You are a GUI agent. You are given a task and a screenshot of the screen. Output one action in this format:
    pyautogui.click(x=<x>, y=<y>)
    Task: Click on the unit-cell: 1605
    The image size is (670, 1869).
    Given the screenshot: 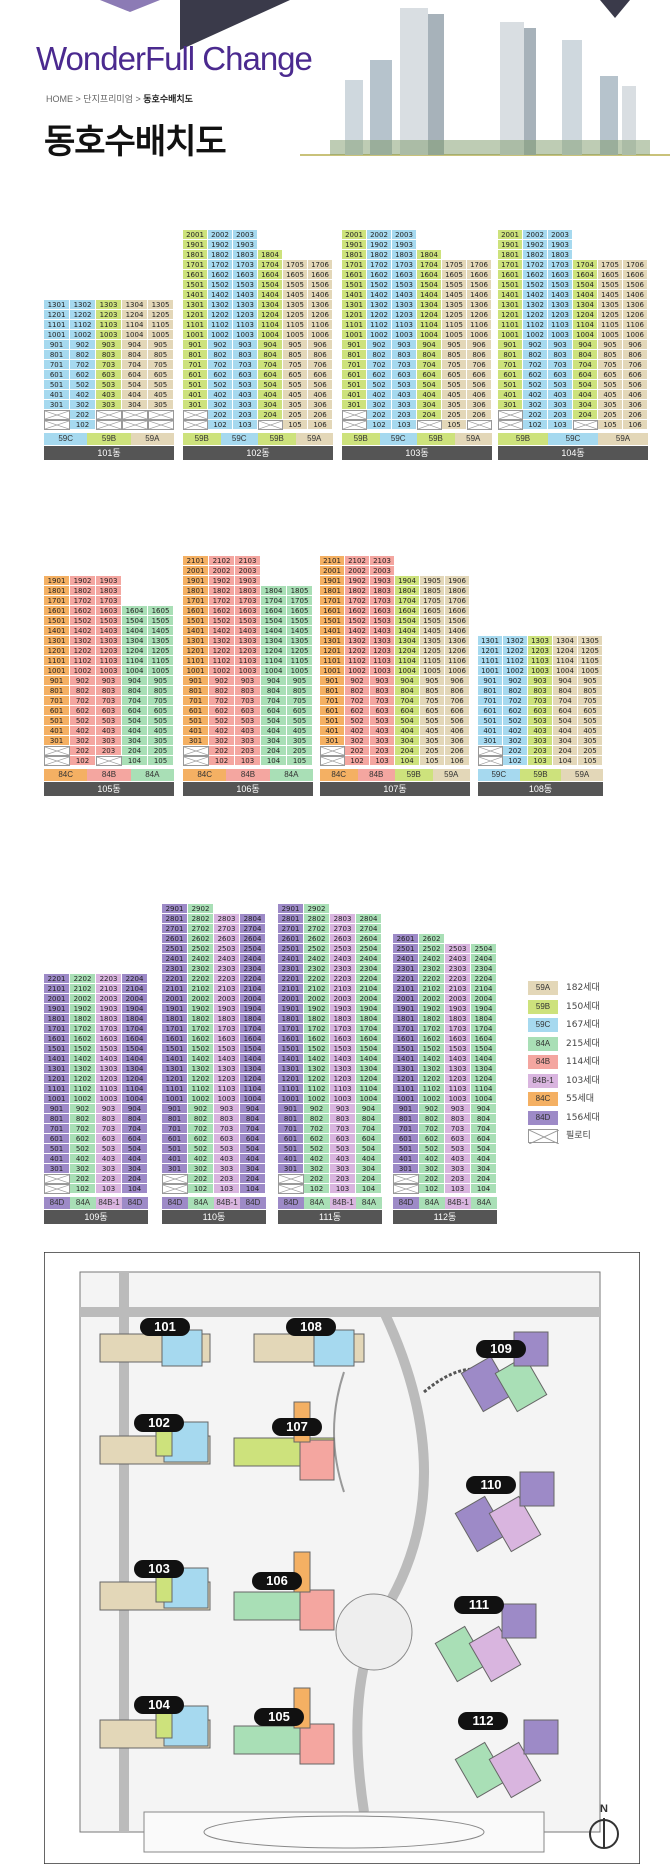 What is the action you would take?
    pyautogui.click(x=432, y=611)
    